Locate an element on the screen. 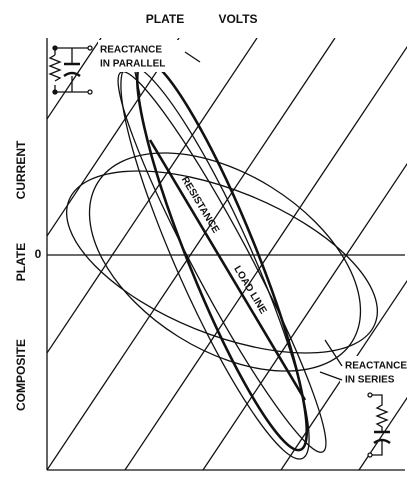 This screenshot has height=483, width=412. series-label: REACTANCE is located at coordinates (376, 366).